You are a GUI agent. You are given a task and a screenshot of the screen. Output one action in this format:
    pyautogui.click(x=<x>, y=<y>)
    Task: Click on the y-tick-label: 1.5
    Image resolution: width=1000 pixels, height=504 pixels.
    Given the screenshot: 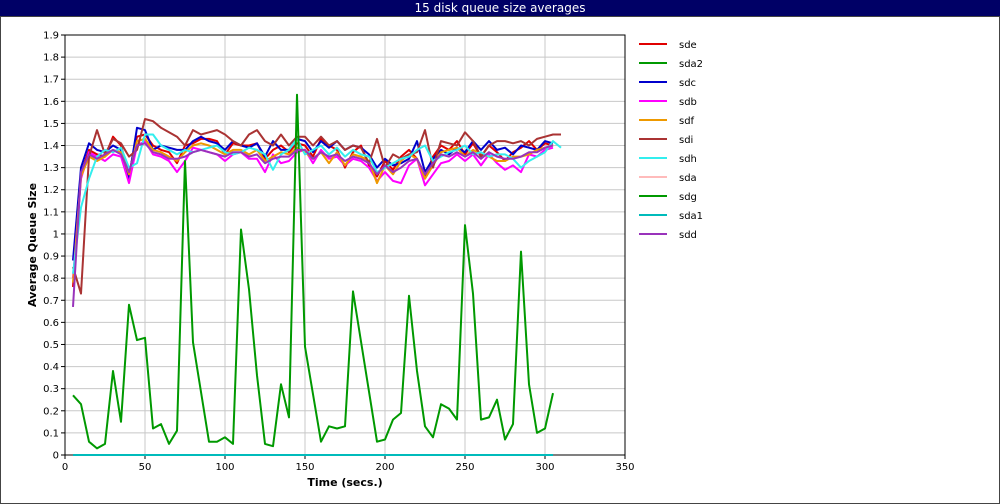 What is the action you would take?
    pyautogui.click(x=51, y=124)
    